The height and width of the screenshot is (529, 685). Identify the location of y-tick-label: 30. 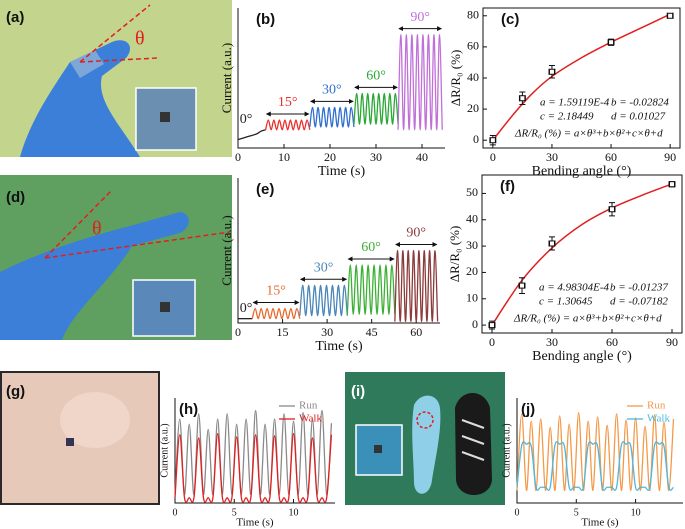
(472, 245).